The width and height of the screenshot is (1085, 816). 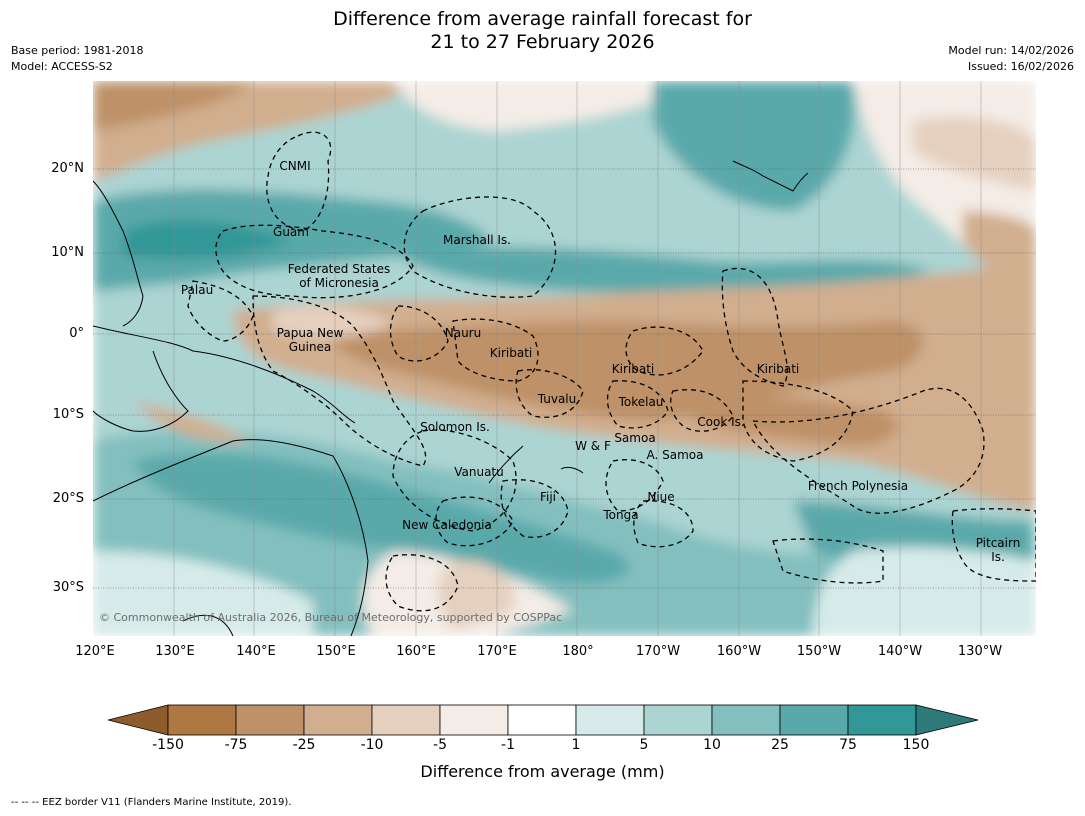 What do you see at coordinates (508, 745) in the screenshot?
I see `colorbar-tick-label: -1` at bounding box center [508, 745].